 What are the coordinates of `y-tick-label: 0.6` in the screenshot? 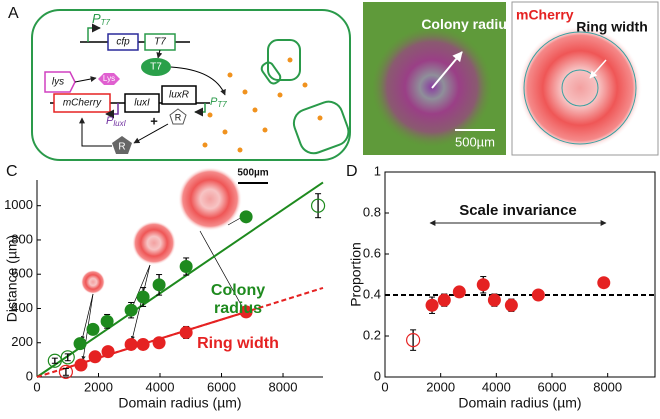 It's located at (372, 252).